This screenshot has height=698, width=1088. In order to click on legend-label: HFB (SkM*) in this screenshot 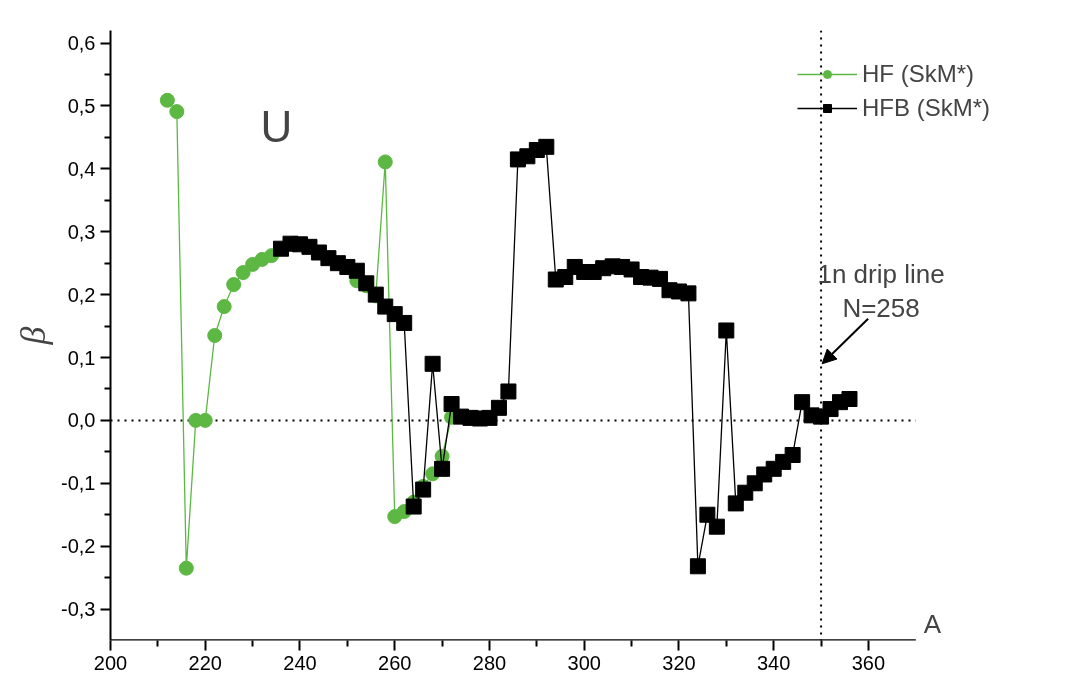, I will do `click(926, 108)`.